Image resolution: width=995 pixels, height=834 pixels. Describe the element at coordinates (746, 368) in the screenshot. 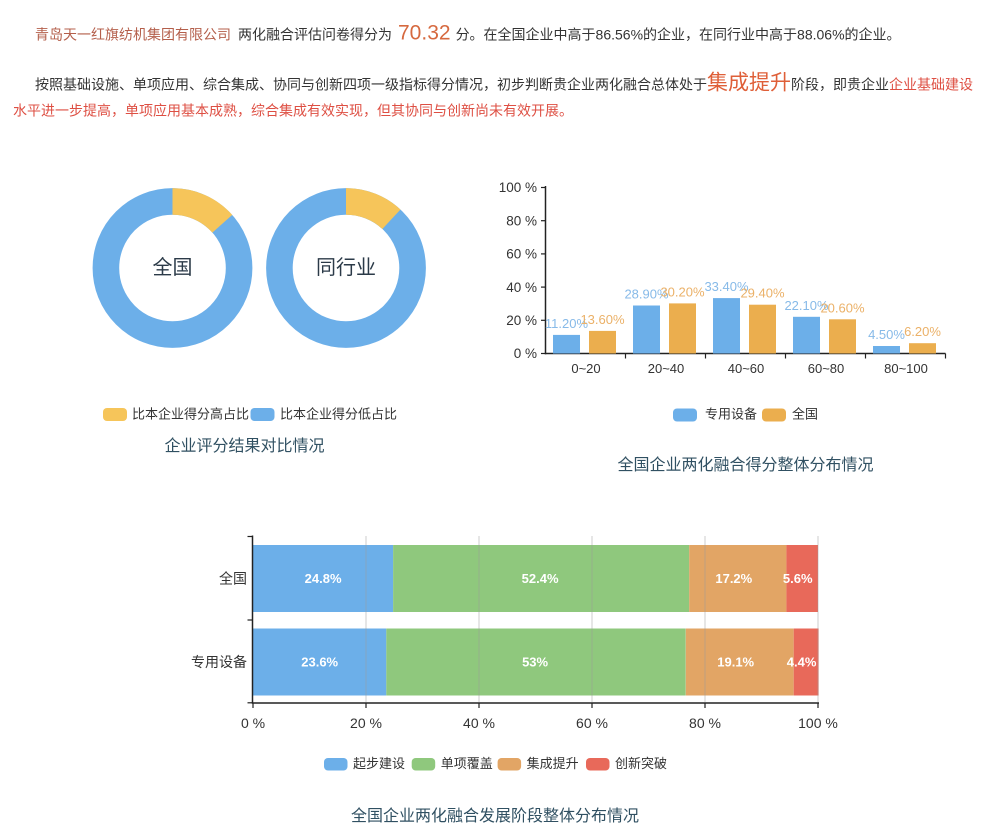

I see `svg-text: 40~60` at that location.